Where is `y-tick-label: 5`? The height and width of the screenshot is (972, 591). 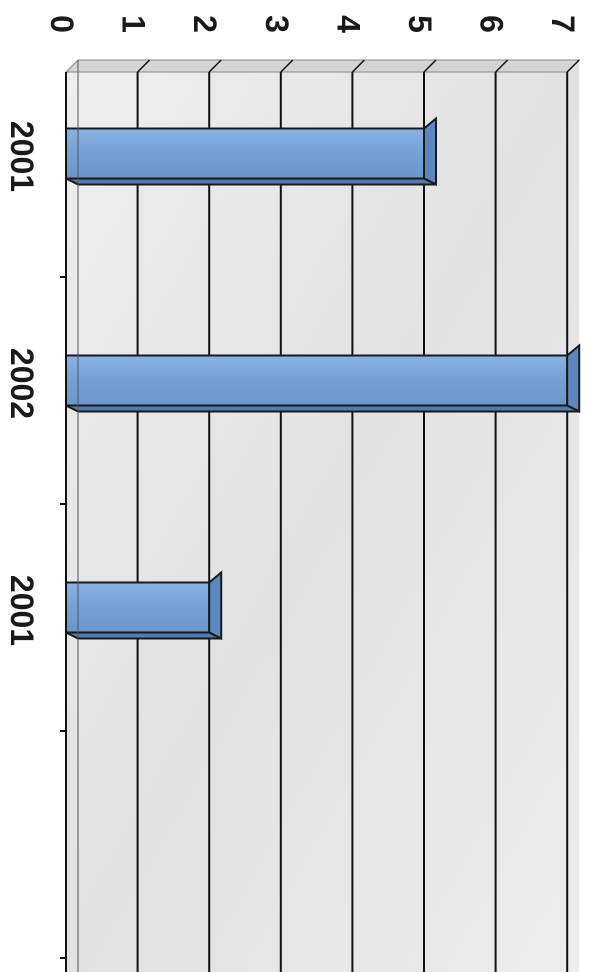 y-tick-label: 5 is located at coordinates (420, 24).